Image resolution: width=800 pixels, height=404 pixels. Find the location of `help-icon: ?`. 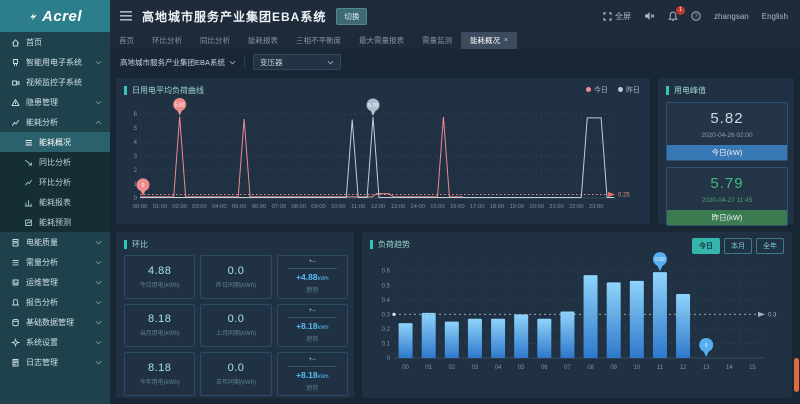

help-icon: ? is located at coordinates (696, 16).